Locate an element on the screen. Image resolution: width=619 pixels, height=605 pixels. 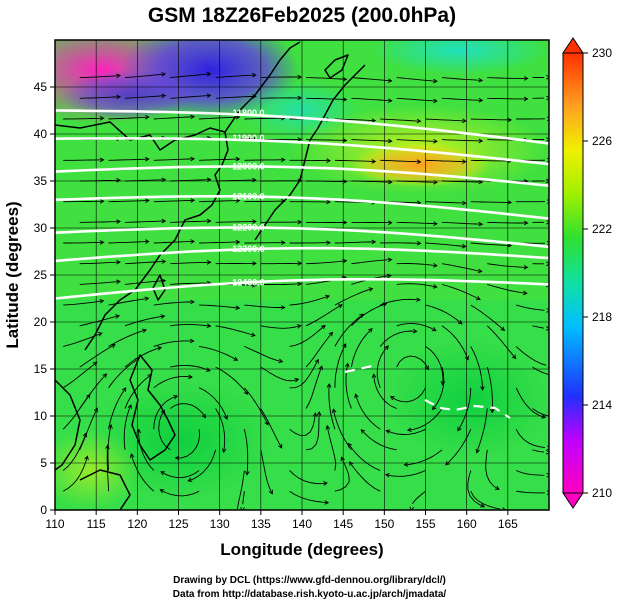
y-tick-label: 40 is located at coordinates (41, 134).